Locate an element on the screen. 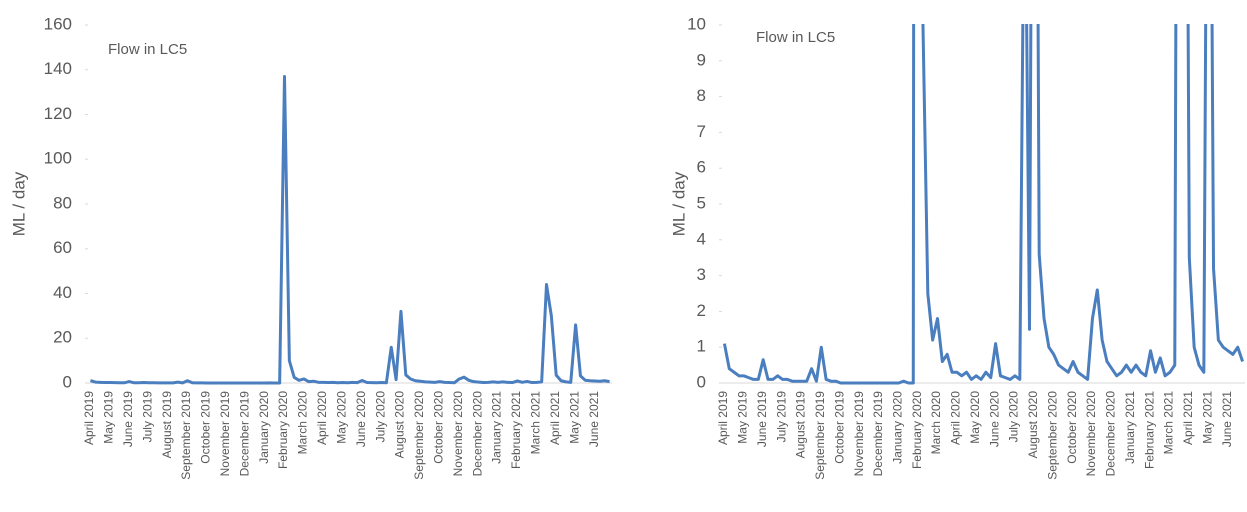  y-tick-label: 9 is located at coordinates (701, 59).